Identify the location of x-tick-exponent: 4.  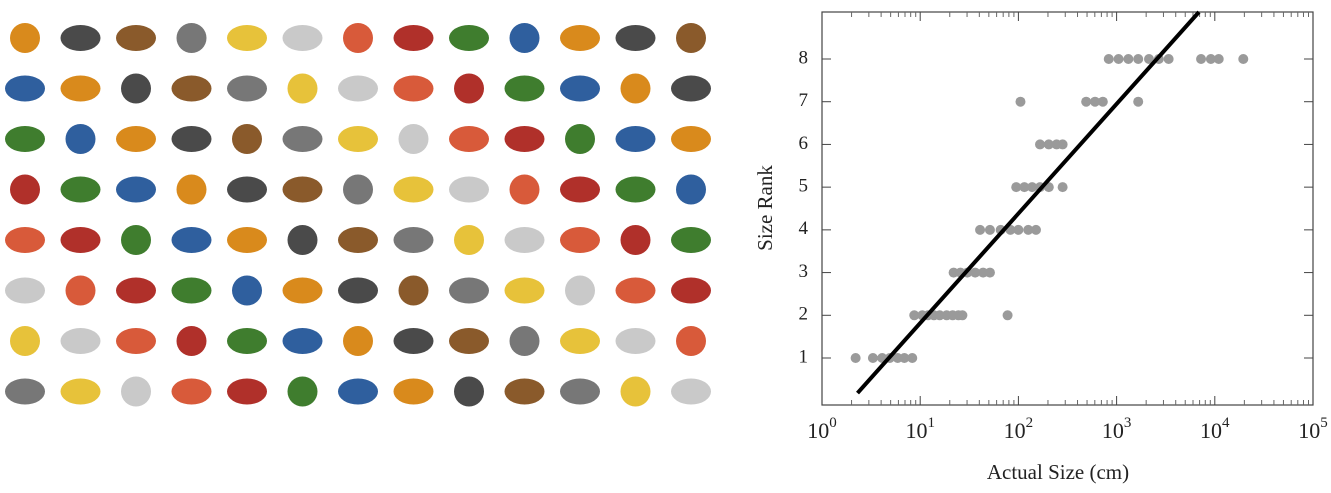
(1226, 423).